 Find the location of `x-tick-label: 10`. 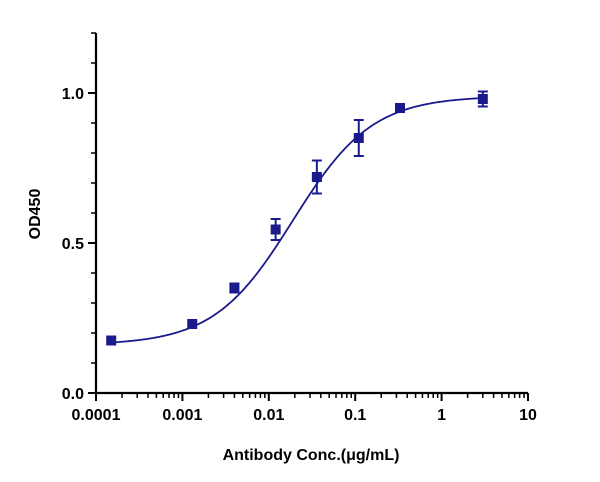

x-tick-label: 10 is located at coordinates (528, 415).